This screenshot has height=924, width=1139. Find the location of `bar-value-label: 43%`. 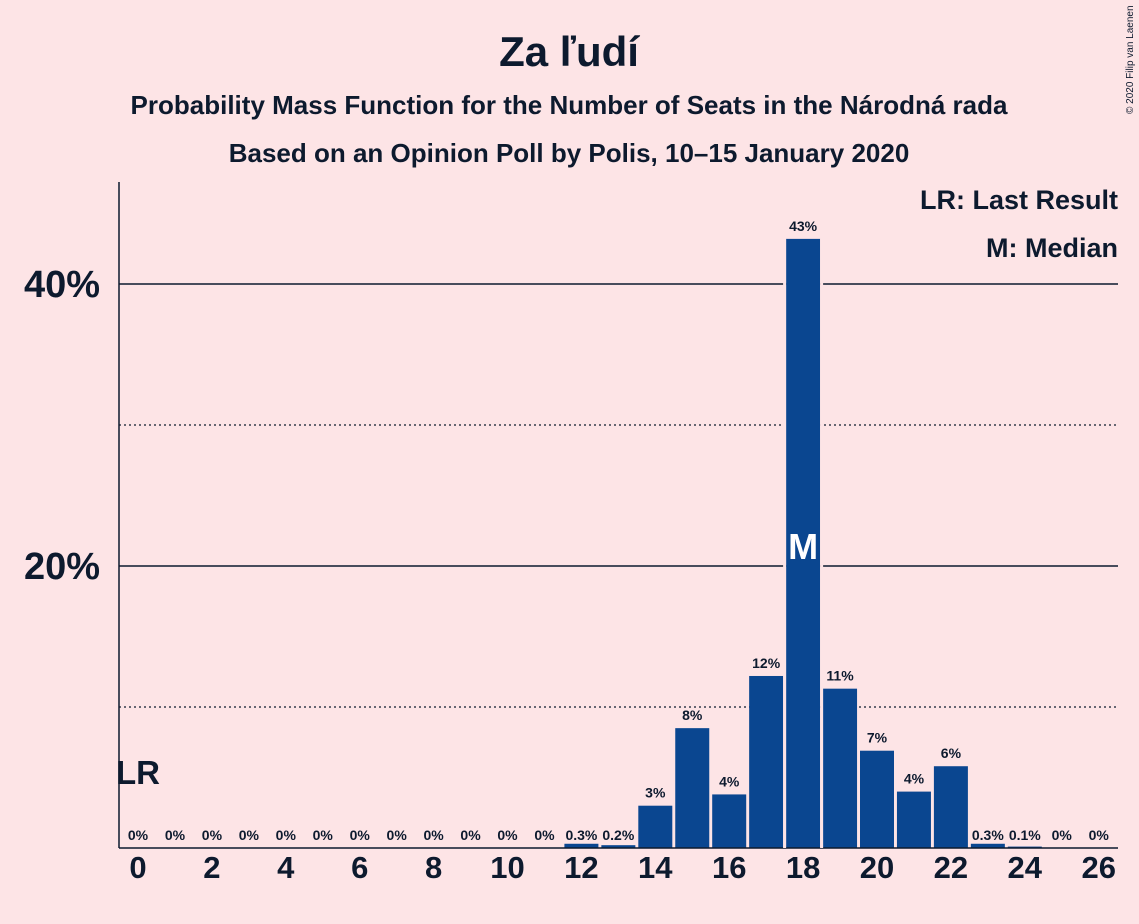

bar-value-label: 43% is located at coordinates (803, 226).